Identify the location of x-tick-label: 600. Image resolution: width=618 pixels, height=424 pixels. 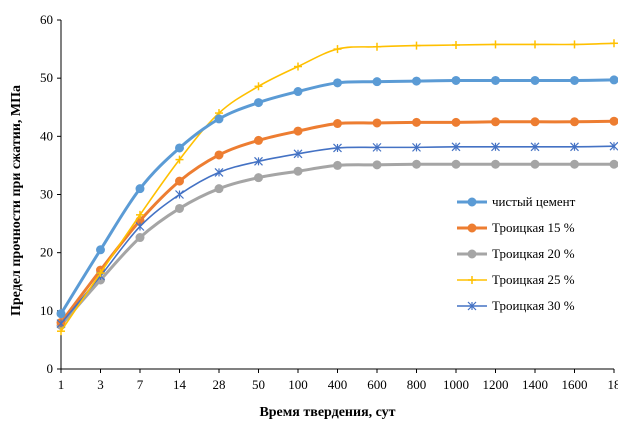
(377, 384).